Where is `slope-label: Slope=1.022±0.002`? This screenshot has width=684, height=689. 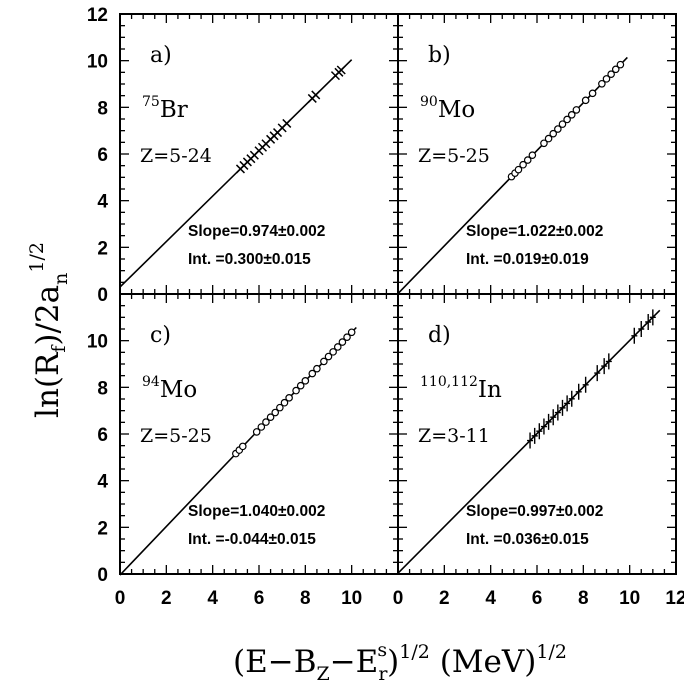
slope-label: Slope=1.022±0.002 is located at coordinates (534, 231).